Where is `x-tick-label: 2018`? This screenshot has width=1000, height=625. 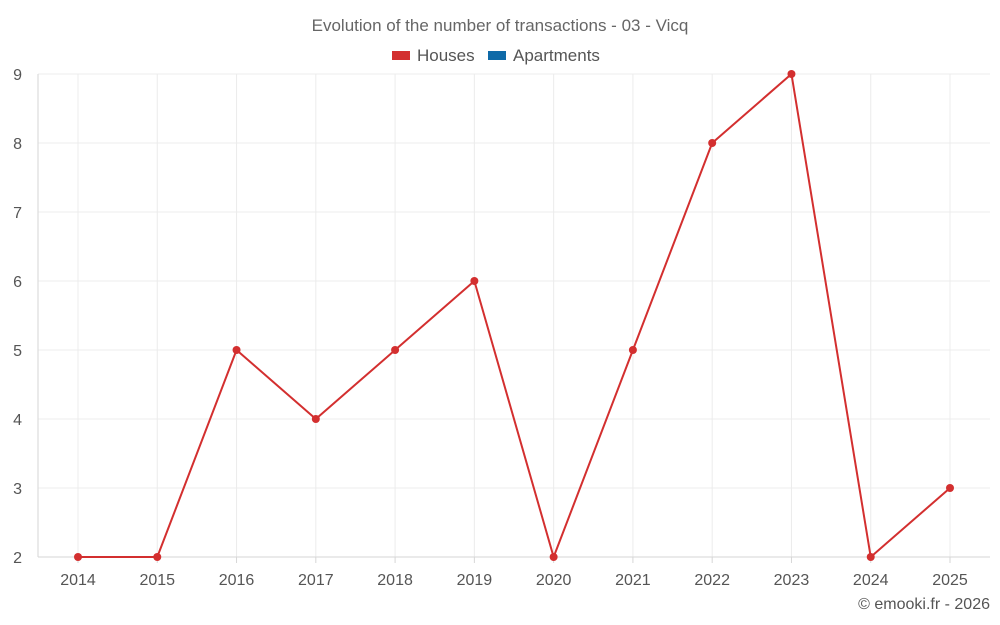
x-tick-label: 2018 is located at coordinates (395, 580).